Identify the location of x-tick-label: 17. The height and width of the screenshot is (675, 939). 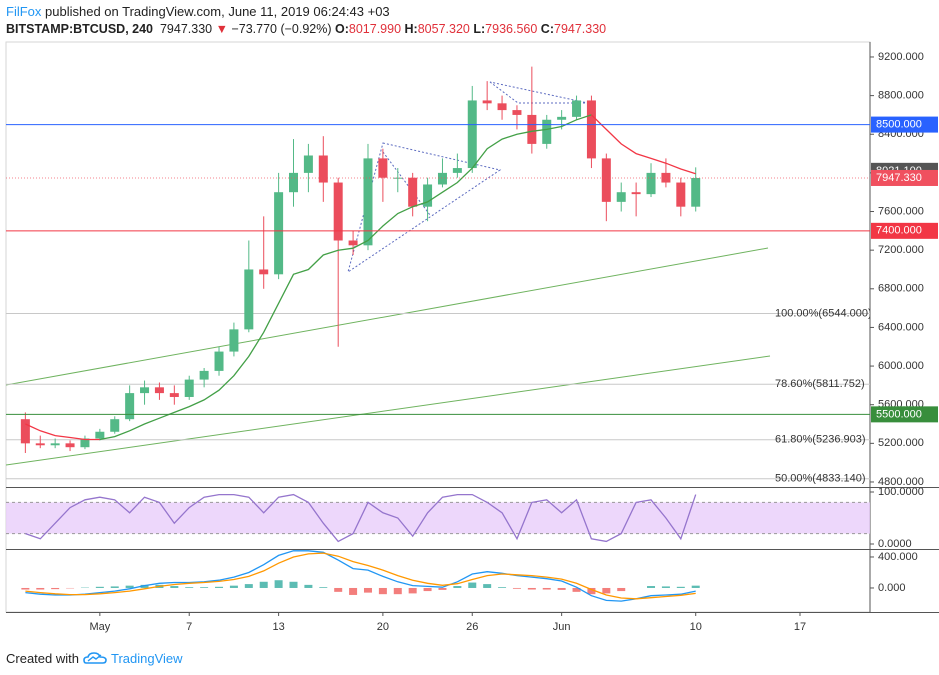
(800, 627).